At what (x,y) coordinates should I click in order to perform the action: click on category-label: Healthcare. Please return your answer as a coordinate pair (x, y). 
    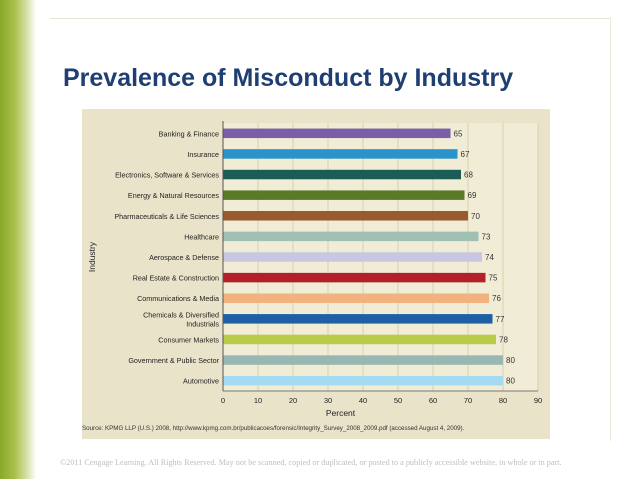
    Looking at the image, I should click on (201, 236).